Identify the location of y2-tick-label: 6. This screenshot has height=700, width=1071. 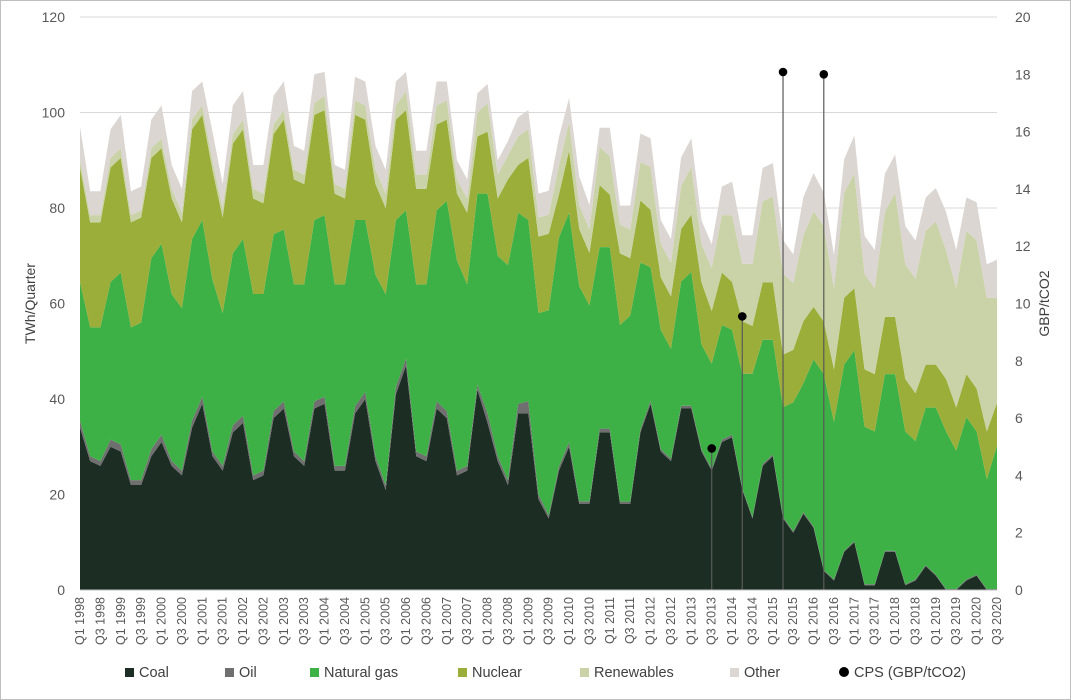
(1019, 418).